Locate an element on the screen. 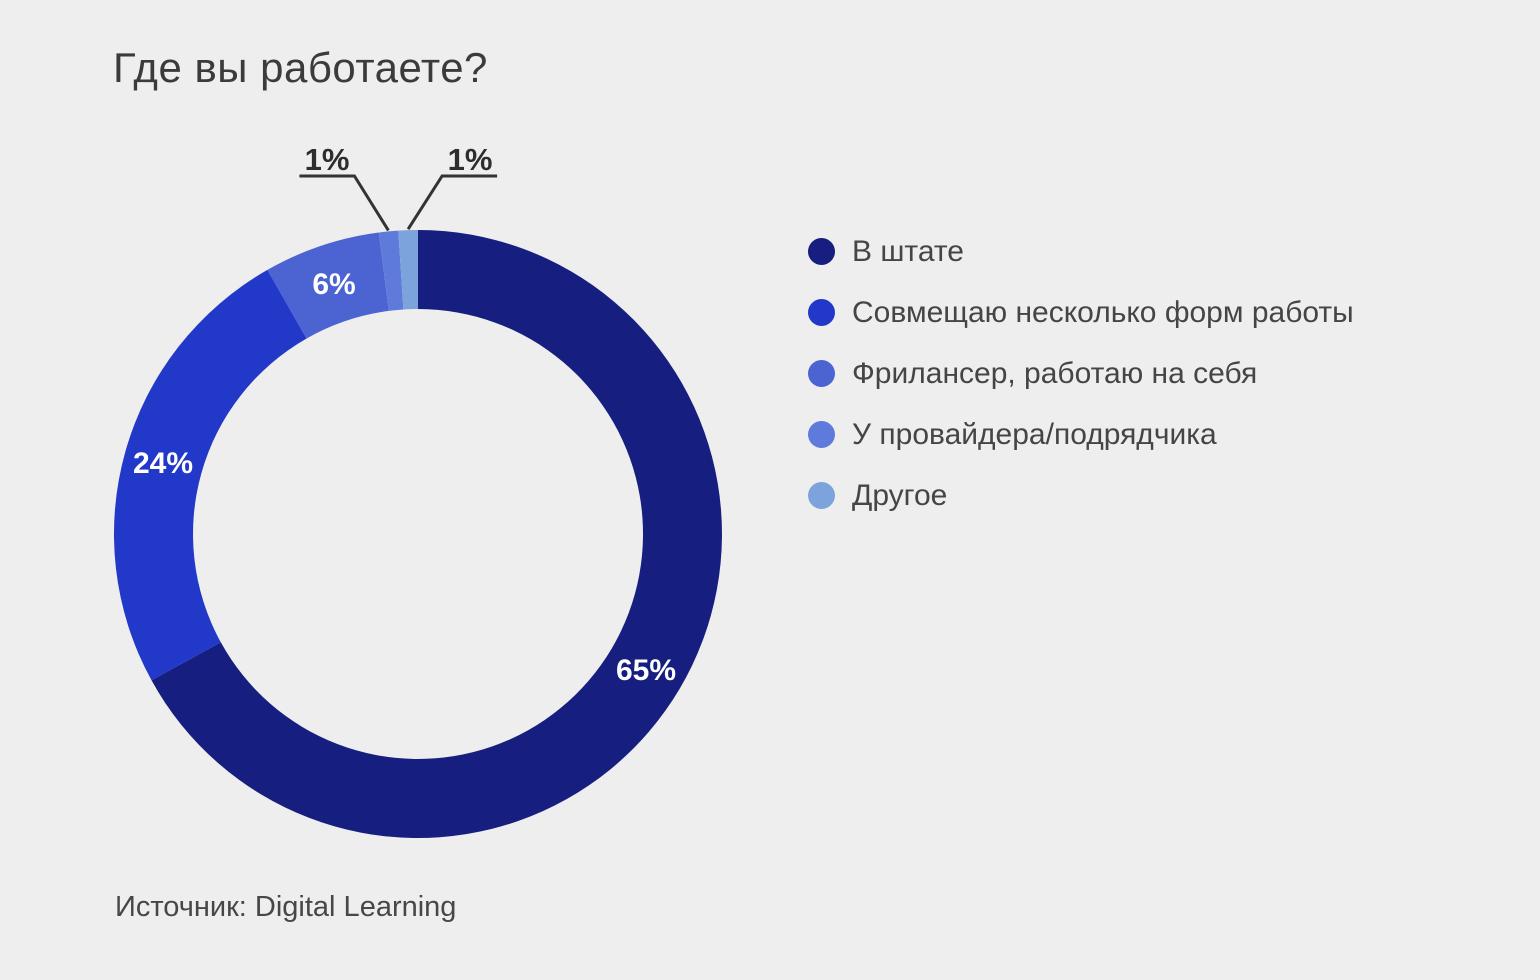 The width and height of the screenshot is (1540, 980). legend-item: Совмещаю несколько форм работы is located at coordinates (1081, 312).